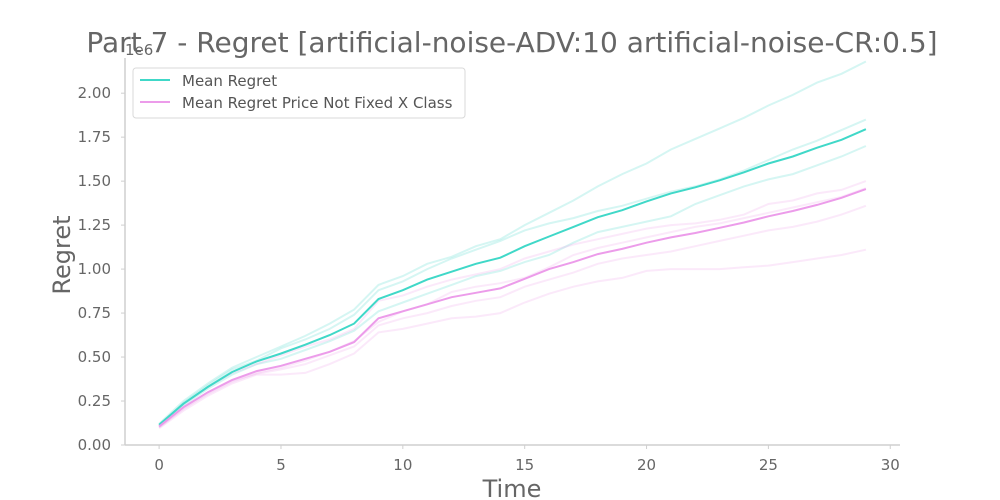 The image size is (1000, 500). What do you see at coordinates (94, 225) in the screenshot?
I see `y-tick-label: 1.25` at bounding box center [94, 225].